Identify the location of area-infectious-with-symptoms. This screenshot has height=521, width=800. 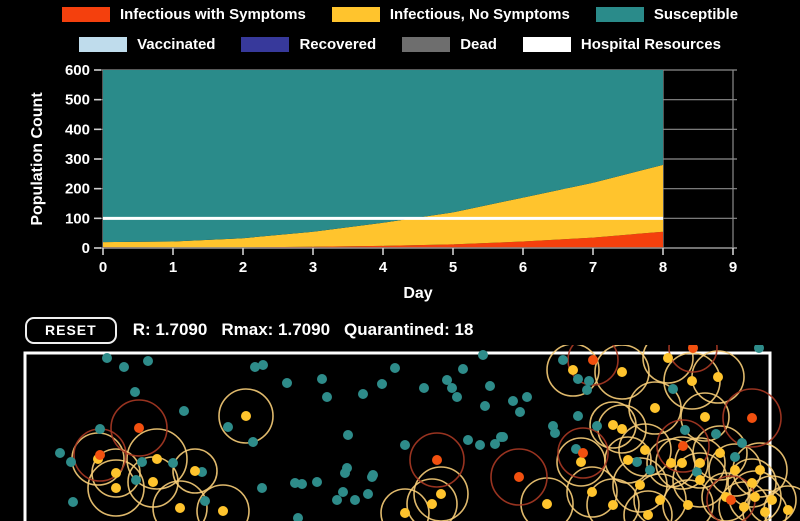
(383, 239).